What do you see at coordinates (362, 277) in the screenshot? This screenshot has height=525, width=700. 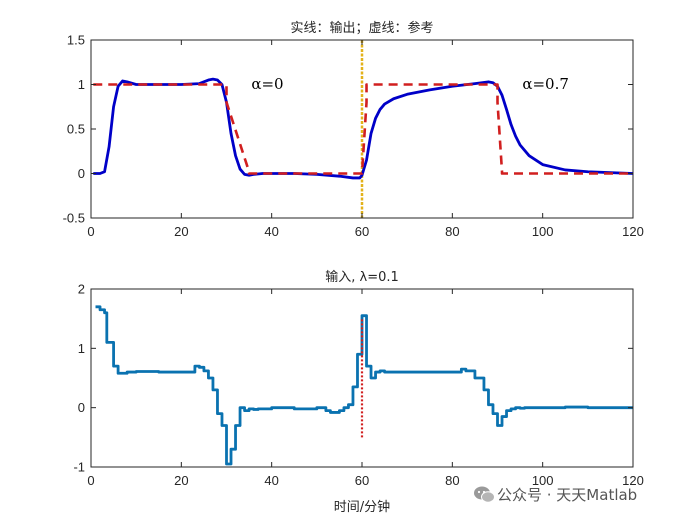 I see `bottom-chart-title: 输入, λ=0.1` at bounding box center [362, 277].